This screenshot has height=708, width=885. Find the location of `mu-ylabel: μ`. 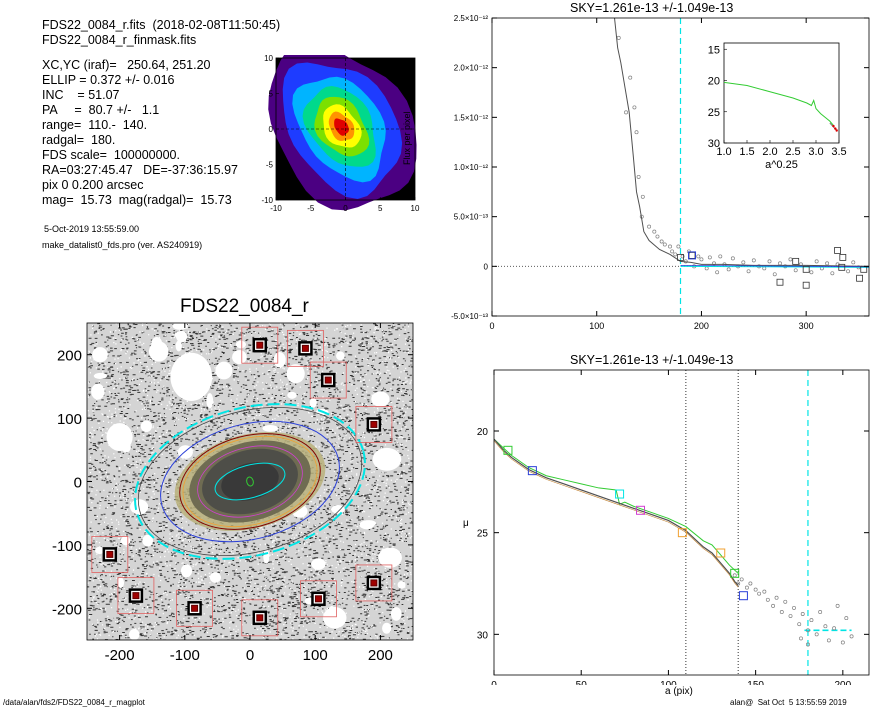

mu-ylabel: μ is located at coordinates (466, 523).